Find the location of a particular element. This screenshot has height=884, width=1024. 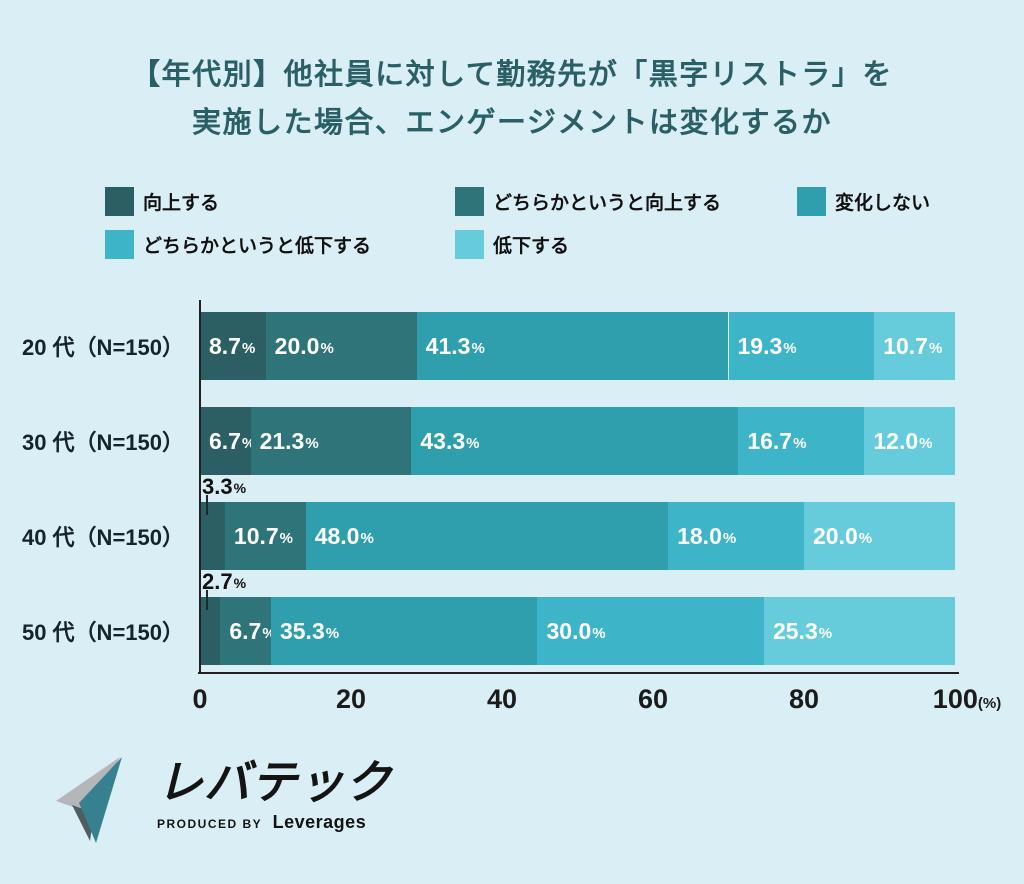

chart-title-line2: 実施した場合、エンゲージメントは変化するか is located at coordinates (512, 122).